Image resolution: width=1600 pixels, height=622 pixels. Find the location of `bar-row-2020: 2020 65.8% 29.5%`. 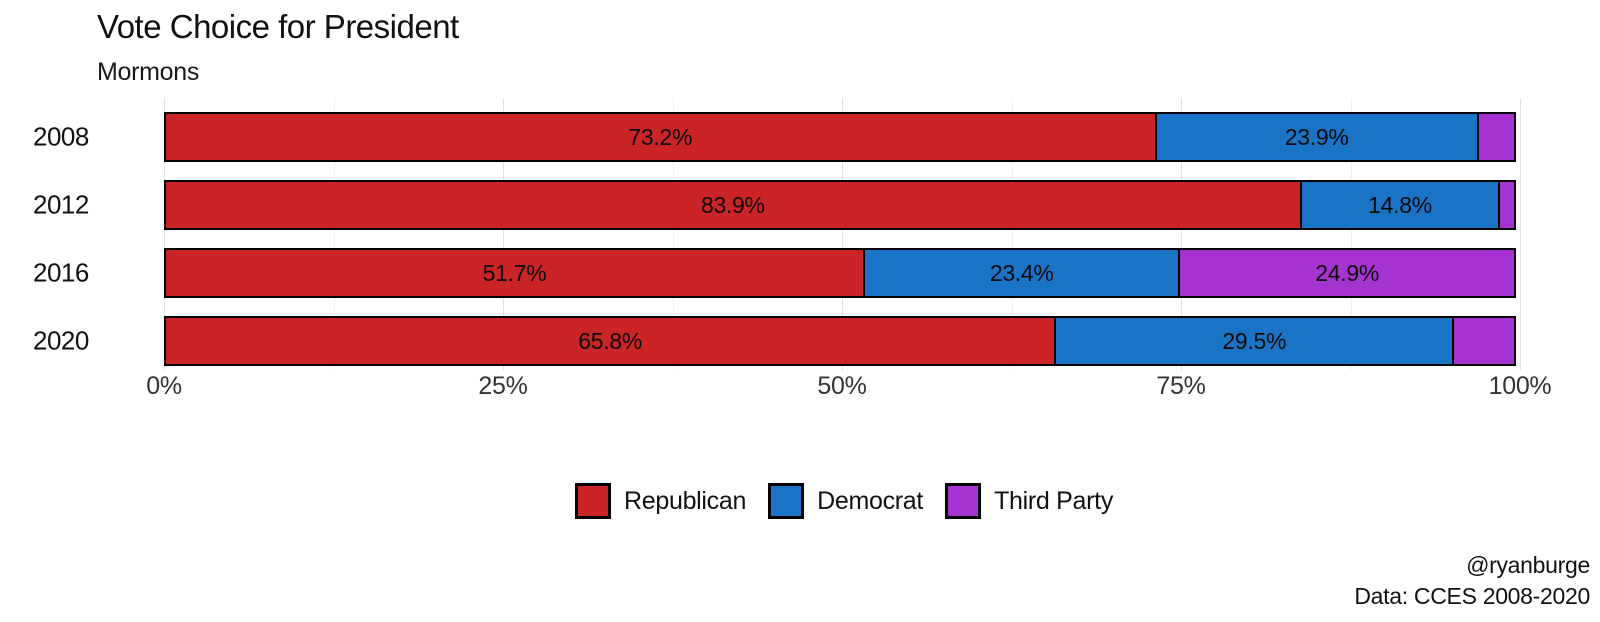

bar-row-2020: 2020 65.8% 29.5% is located at coordinates (776, 341).